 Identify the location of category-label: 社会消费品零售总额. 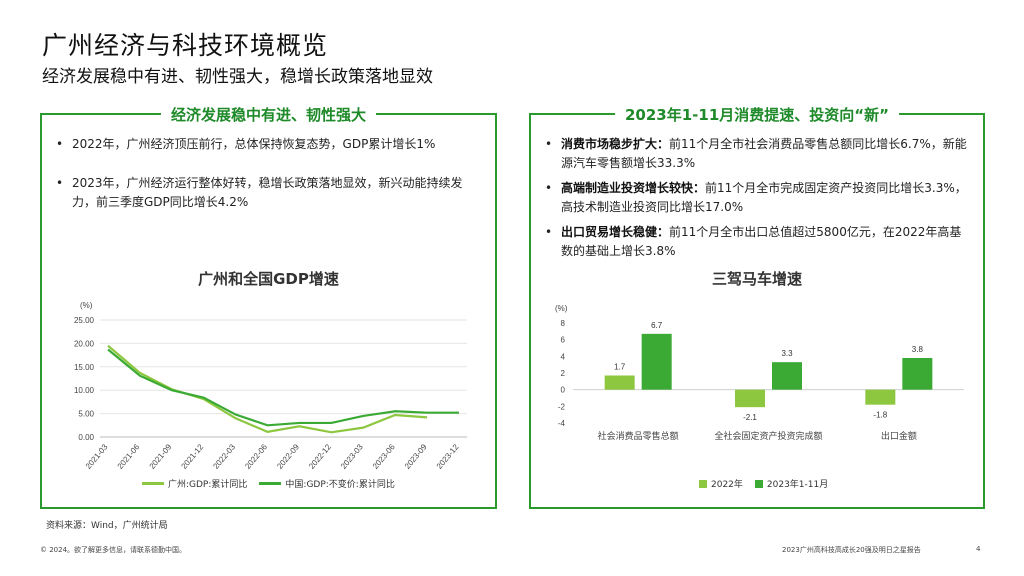
(638, 435).